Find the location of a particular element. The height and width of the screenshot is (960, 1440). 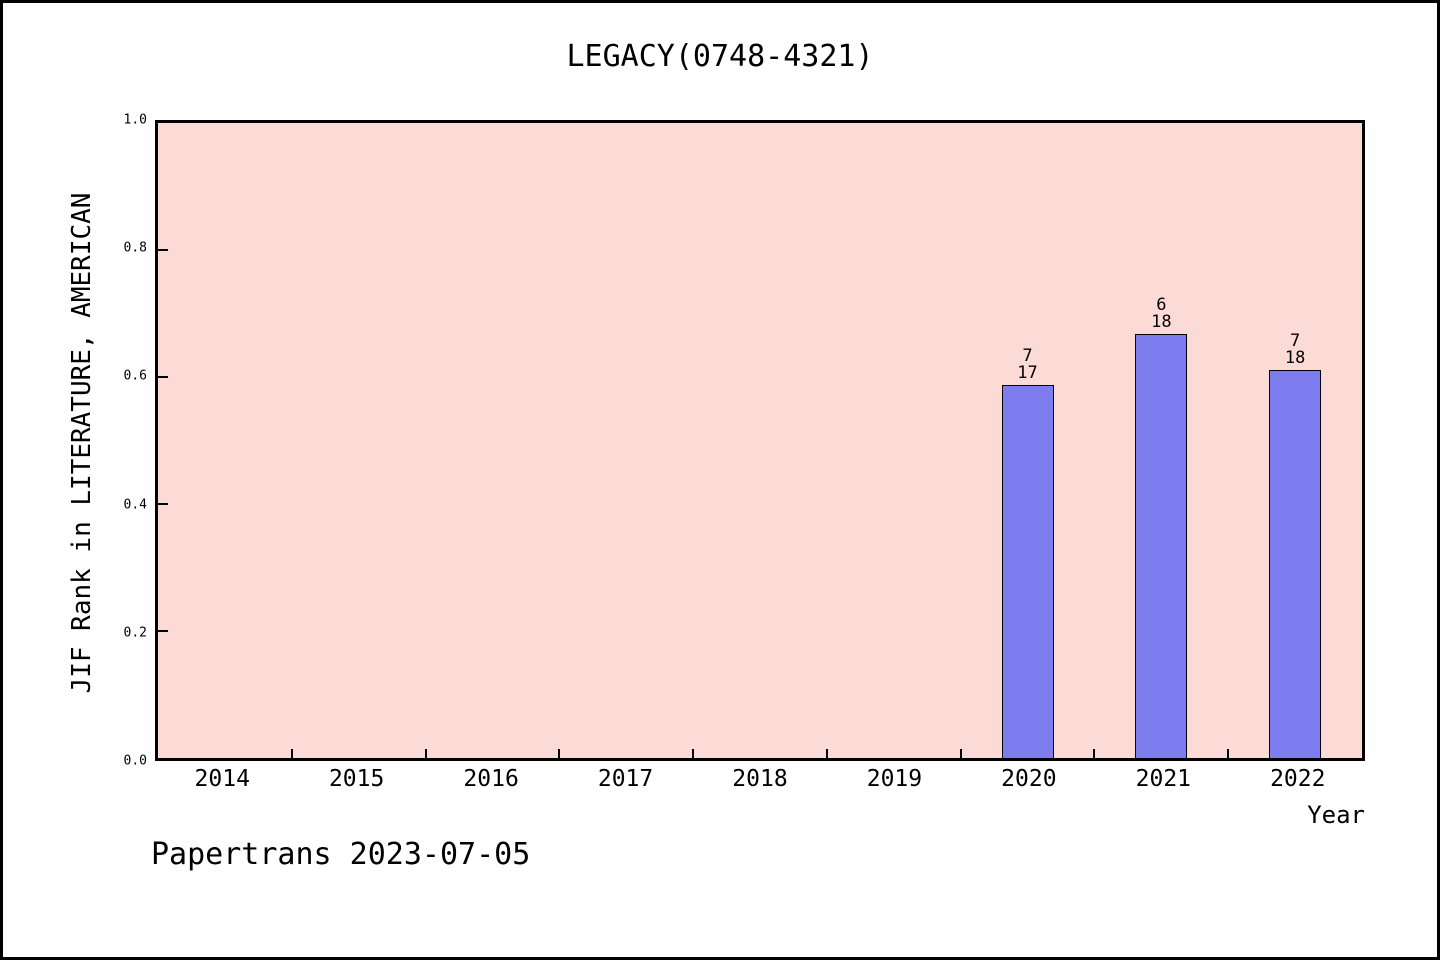

bar-2021 is located at coordinates (1161, 546).